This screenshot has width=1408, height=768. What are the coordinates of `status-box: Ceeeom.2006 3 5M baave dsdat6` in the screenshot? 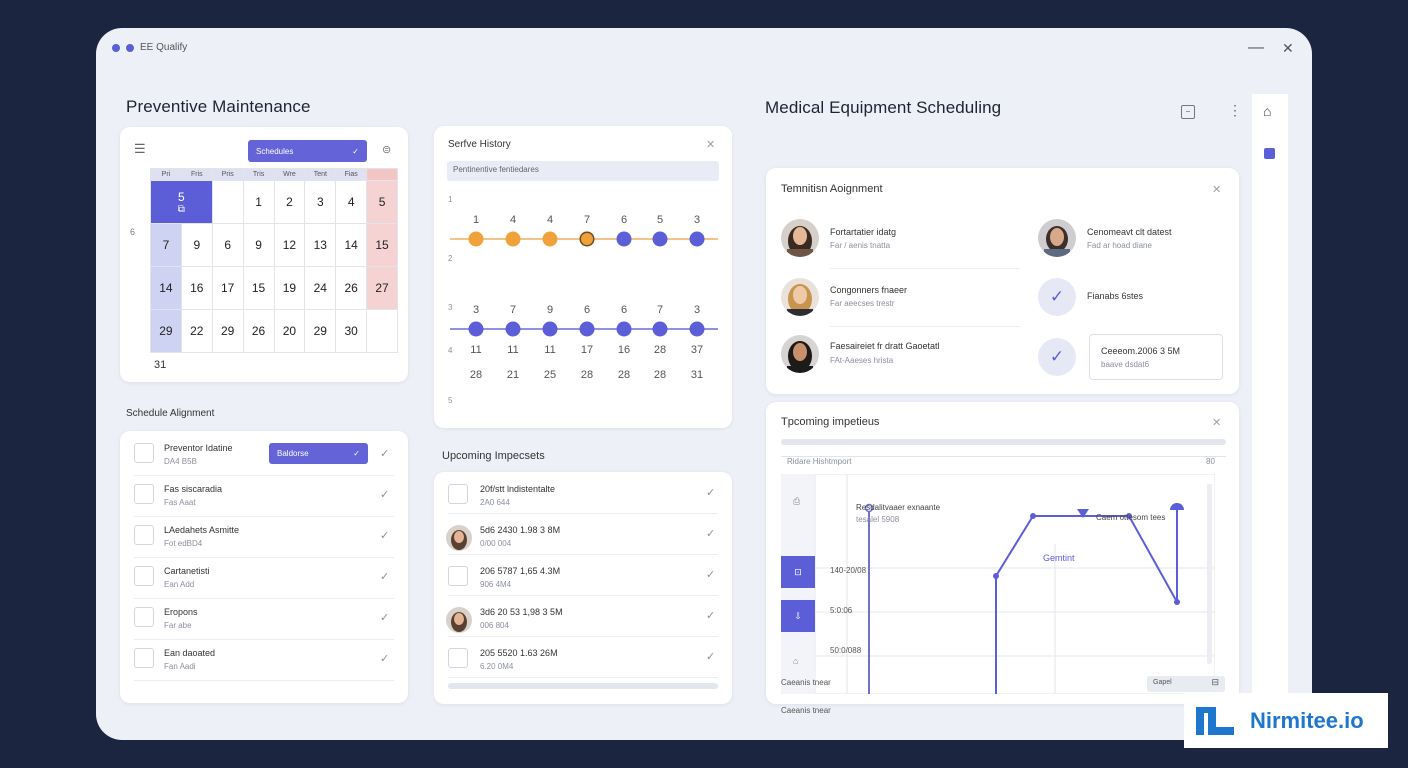 It's located at (1156, 357).